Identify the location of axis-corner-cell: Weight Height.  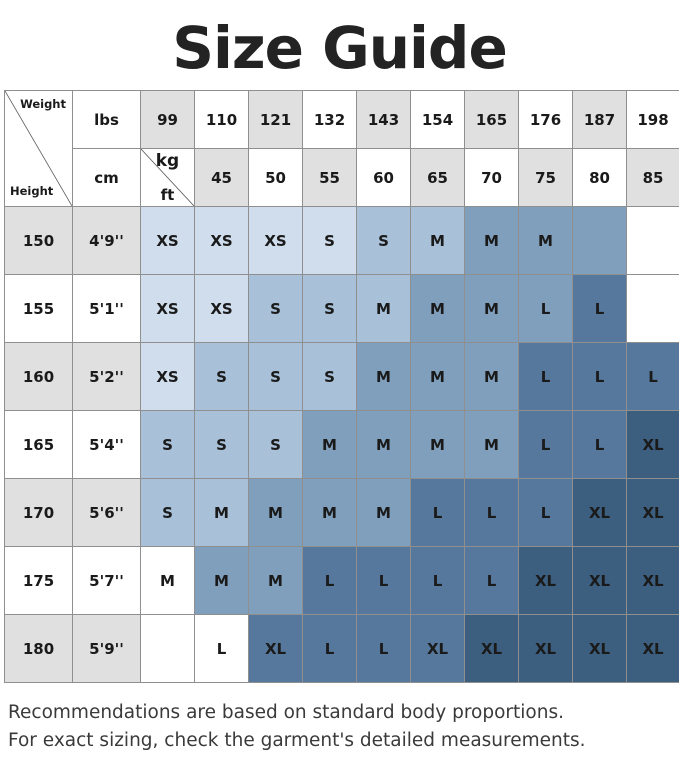
(38, 148).